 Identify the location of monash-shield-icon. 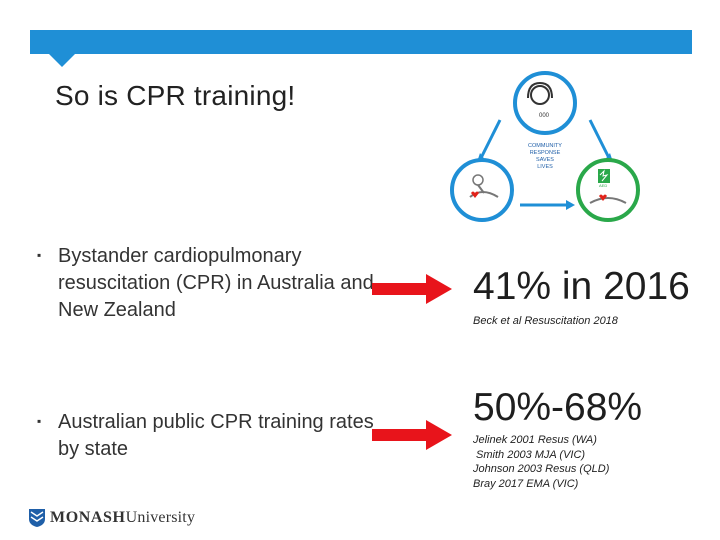
(37, 518).